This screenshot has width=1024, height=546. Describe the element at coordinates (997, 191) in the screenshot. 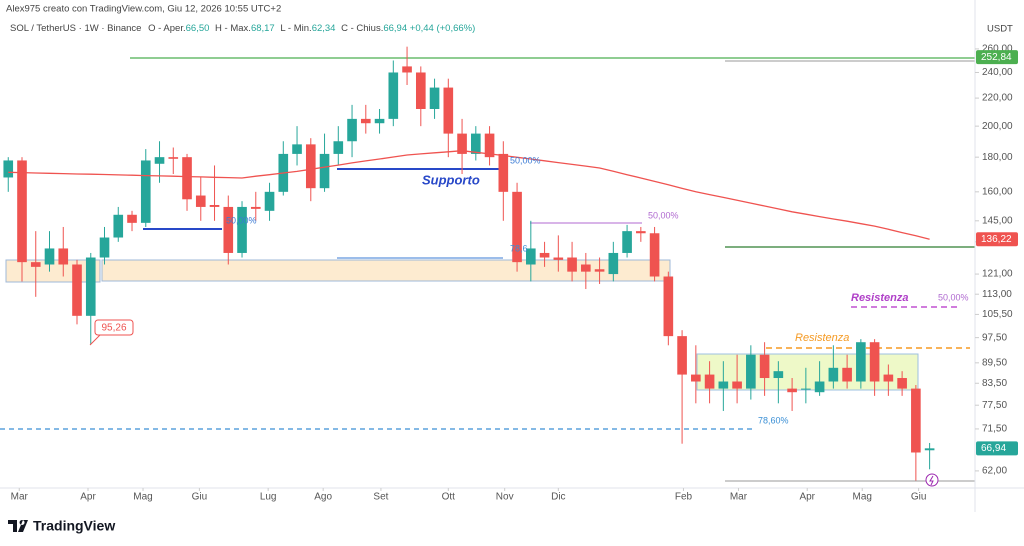

I see `y-tick-label: 160,00` at that location.